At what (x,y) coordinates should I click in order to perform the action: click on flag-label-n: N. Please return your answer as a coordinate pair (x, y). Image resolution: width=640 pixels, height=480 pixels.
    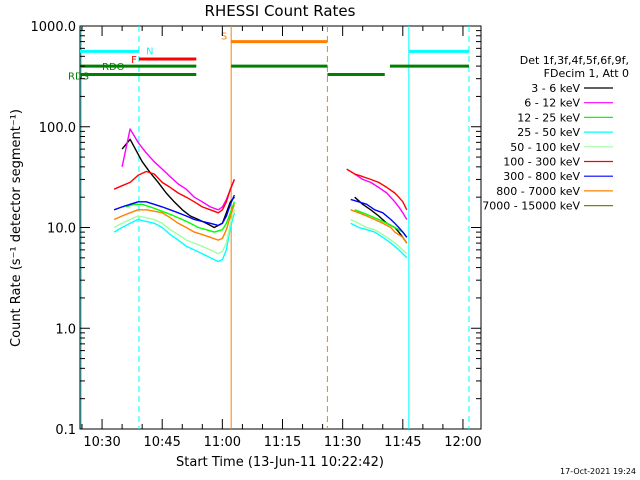
    Looking at the image, I should click on (149, 51).